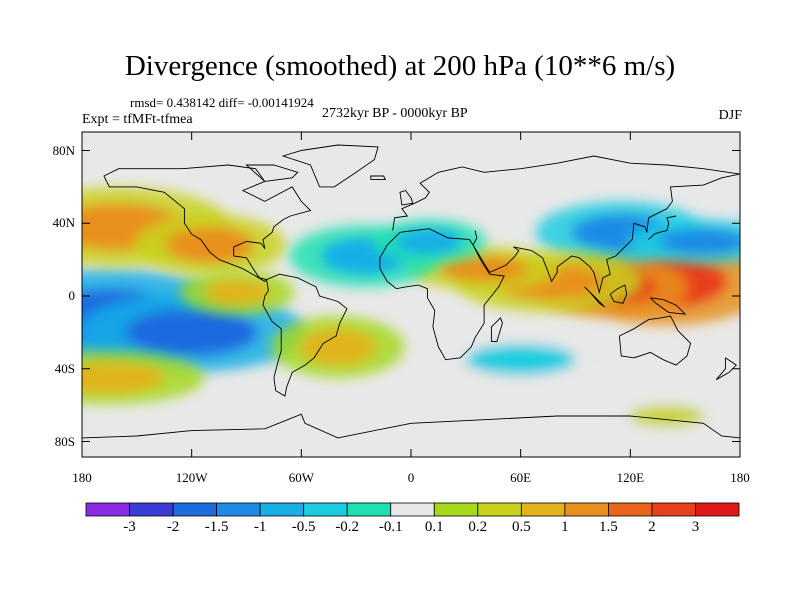 The width and height of the screenshot is (800, 600). Describe the element at coordinates (272, 173) in the screenshot. I see `coast-baffin` at that location.